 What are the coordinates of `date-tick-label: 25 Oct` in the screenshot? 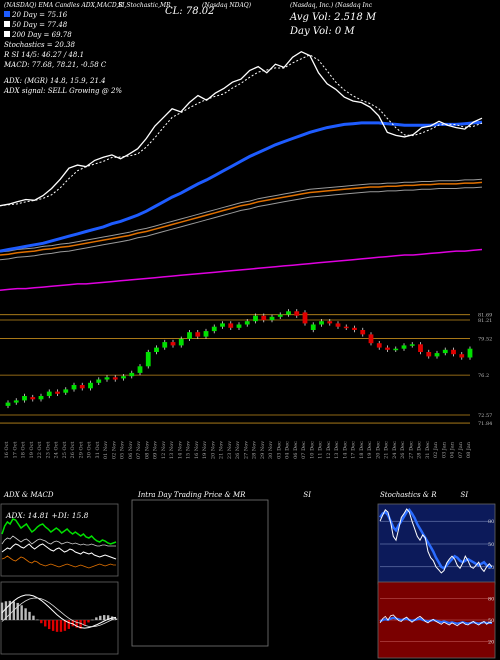 It's located at (65, 450).